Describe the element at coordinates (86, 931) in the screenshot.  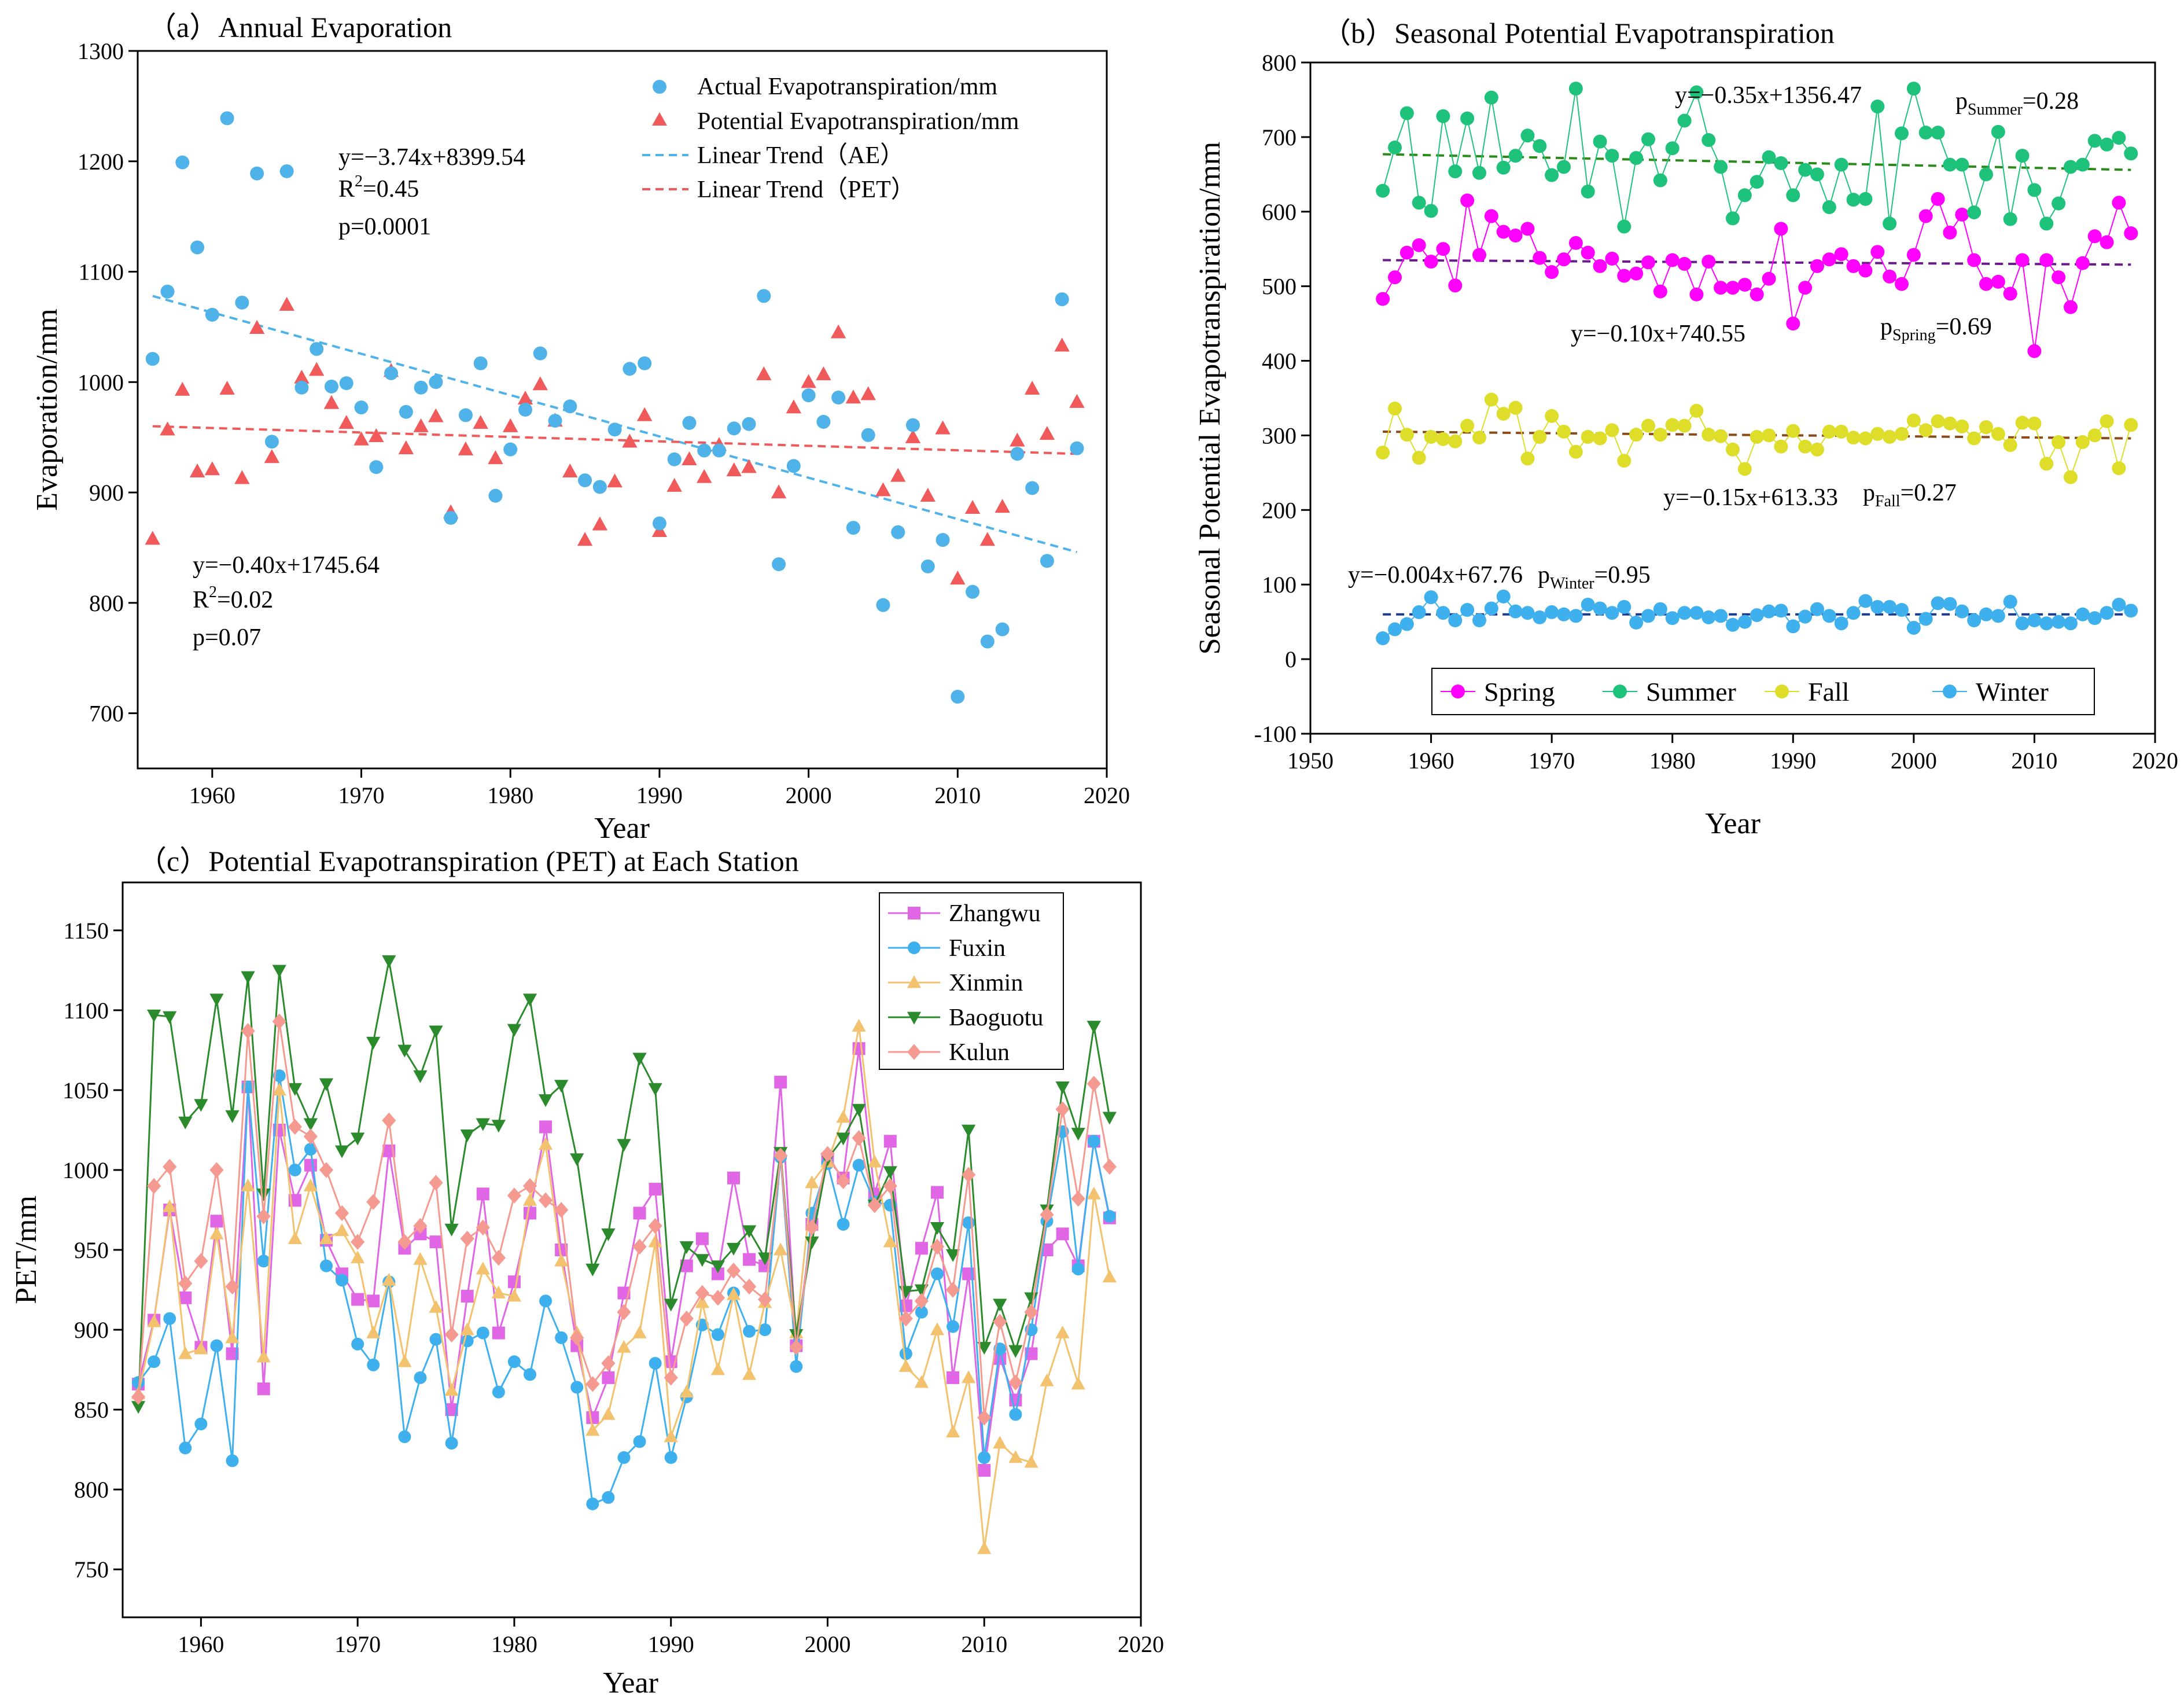
I see `panel-c-y-tick-label: 1150` at that location.